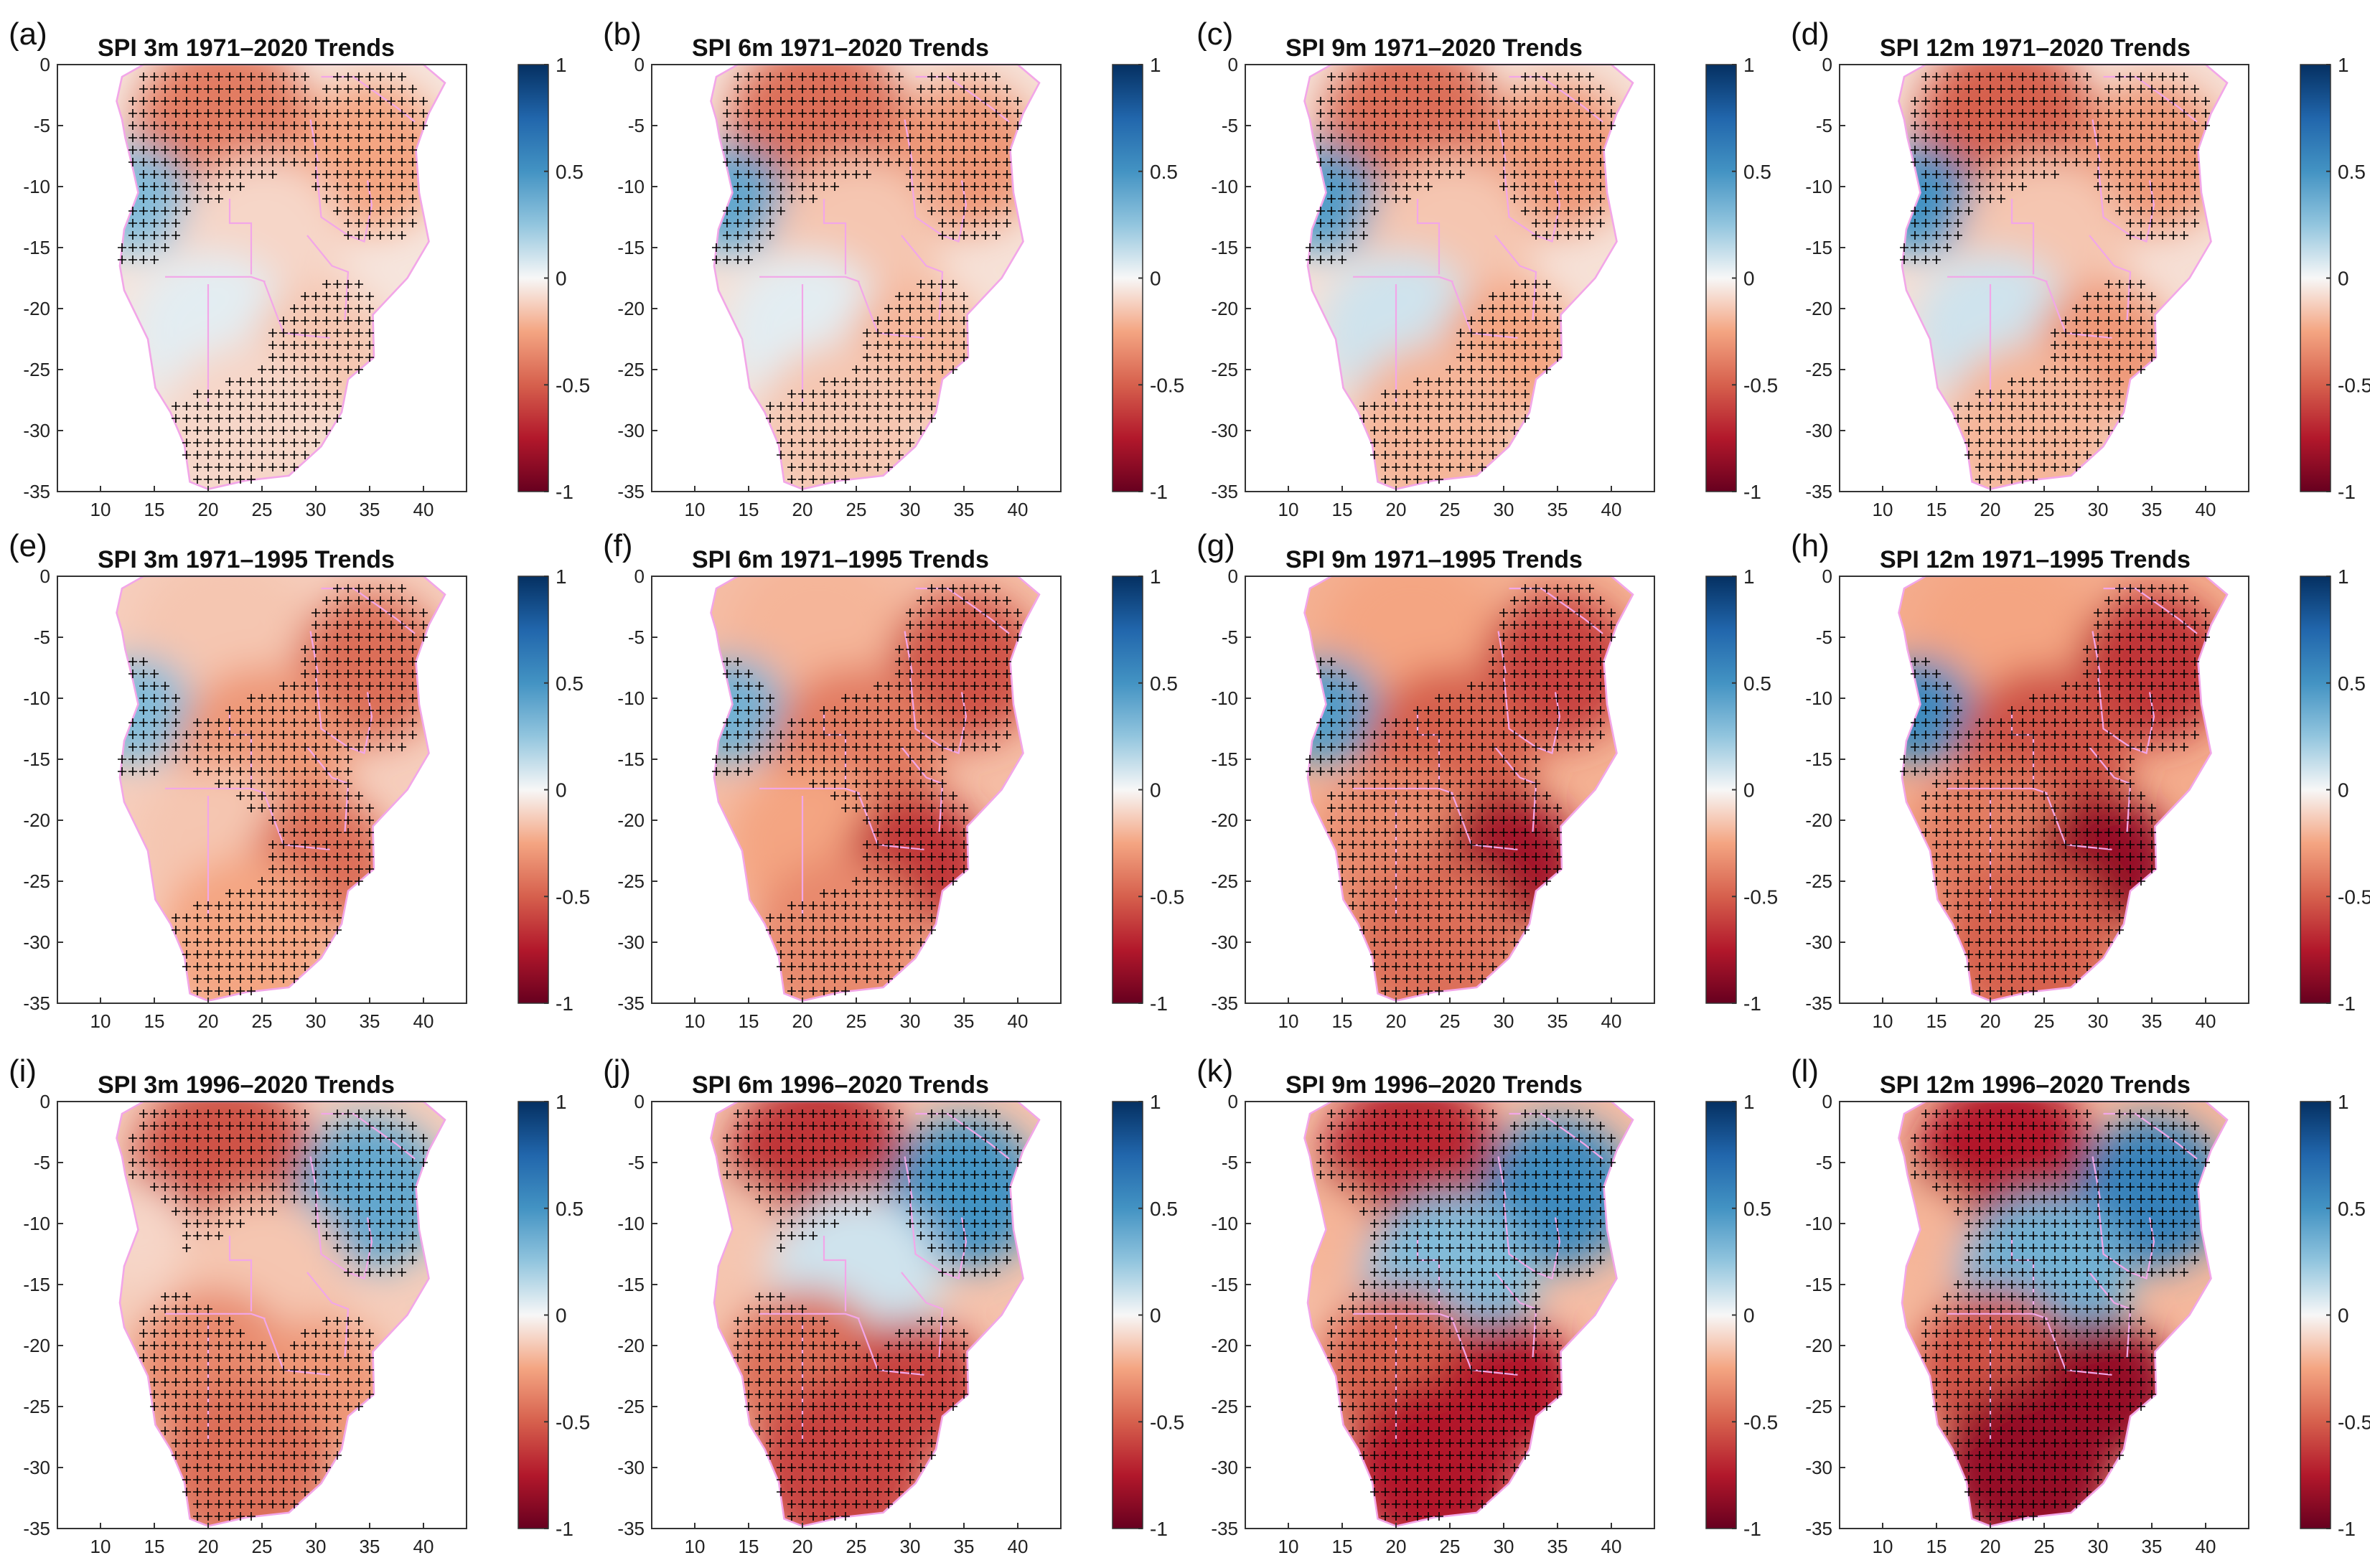  Describe the element at coordinates (370, 509) in the screenshot. I see `x-tick-label: 35` at that location.